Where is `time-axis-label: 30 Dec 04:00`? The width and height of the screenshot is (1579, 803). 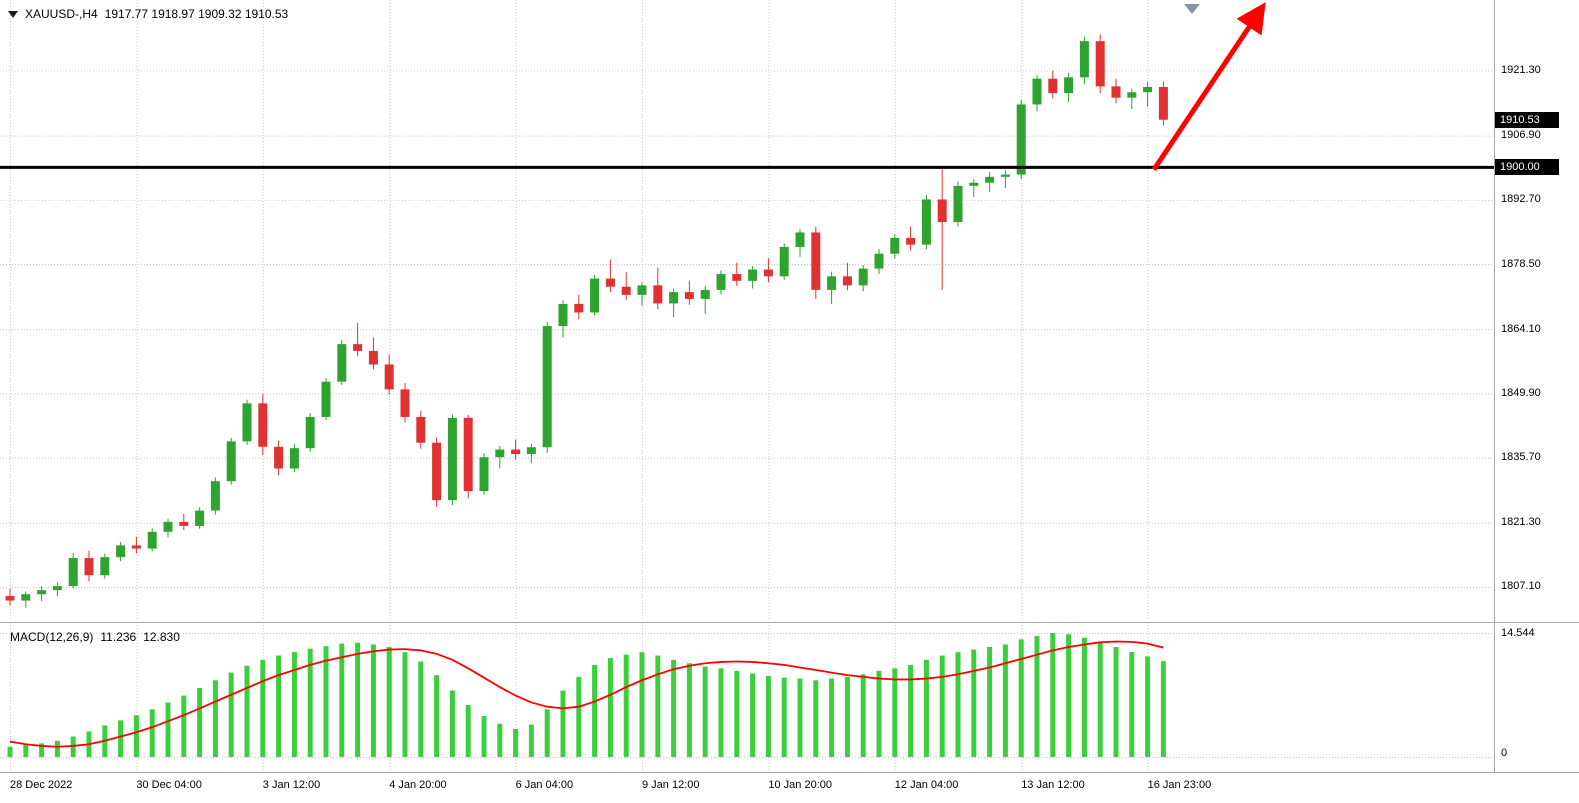 time-axis-label: 30 Dec 04:00 is located at coordinates (169, 785).